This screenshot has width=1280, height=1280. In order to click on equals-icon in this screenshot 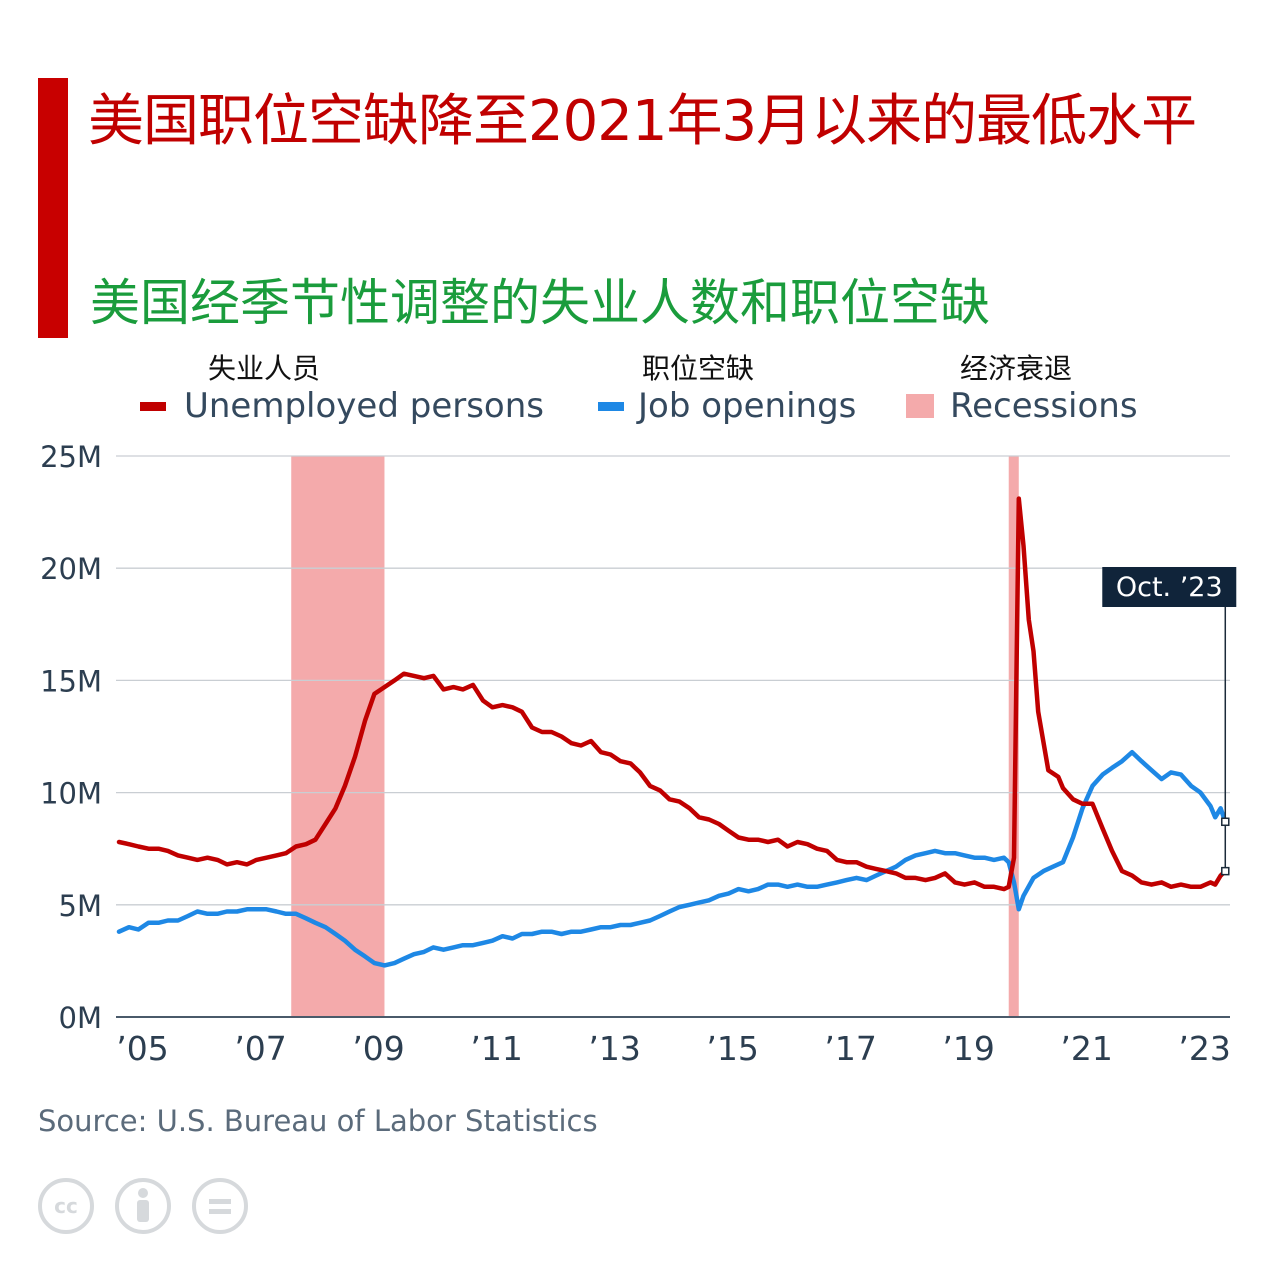, I will do `click(220, 1206)`.